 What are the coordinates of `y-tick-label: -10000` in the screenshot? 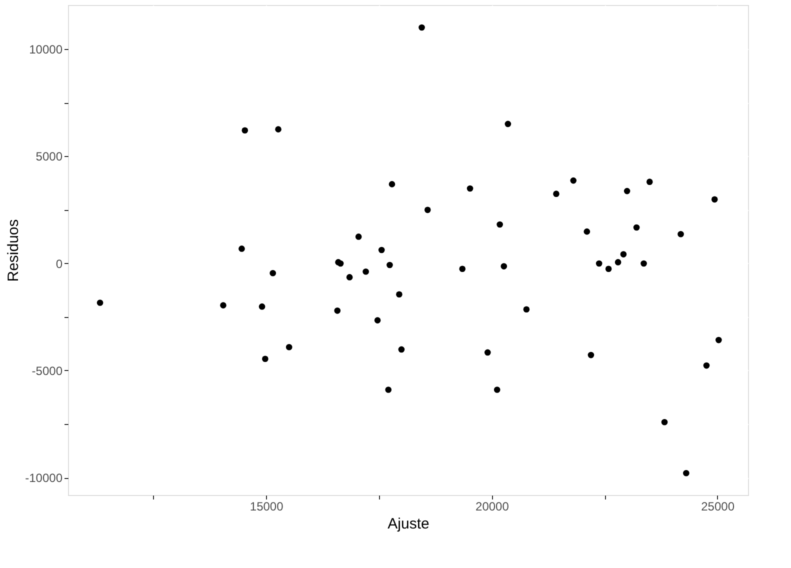 It's located at (44, 478).